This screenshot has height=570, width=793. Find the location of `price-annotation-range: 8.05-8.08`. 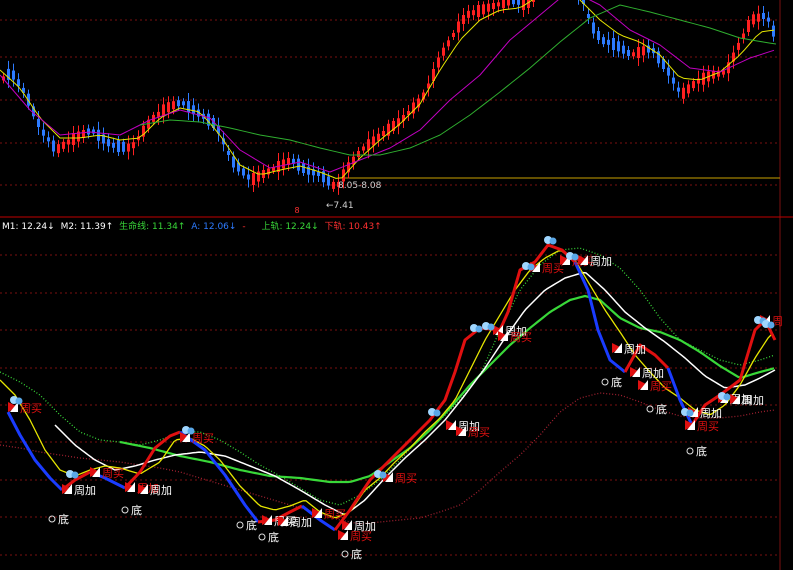

price-annotation-range: 8.05-8.08 is located at coordinates (360, 186).